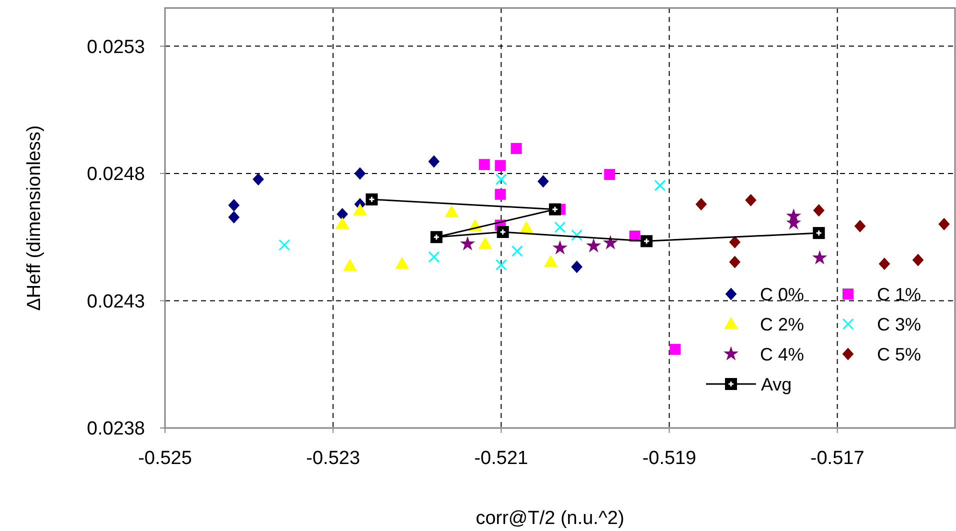 This screenshot has width=956, height=531. What do you see at coordinates (165, 458) in the screenshot?
I see `x-tick-label: -0.525` at bounding box center [165, 458].